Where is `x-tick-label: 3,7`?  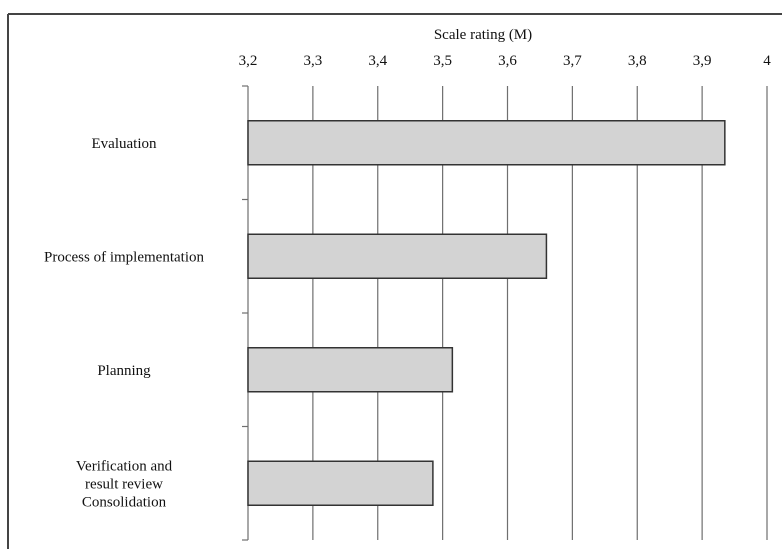 x-tick-label: 3,7 is located at coordinates (572, 61).